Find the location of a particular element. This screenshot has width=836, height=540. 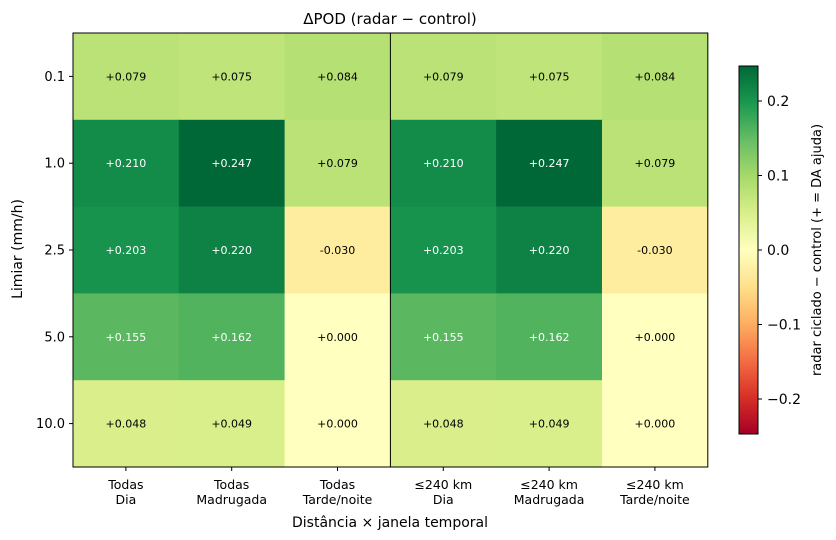

colorbar-tick-label: −0.1 is located at coordinates (784, 325).